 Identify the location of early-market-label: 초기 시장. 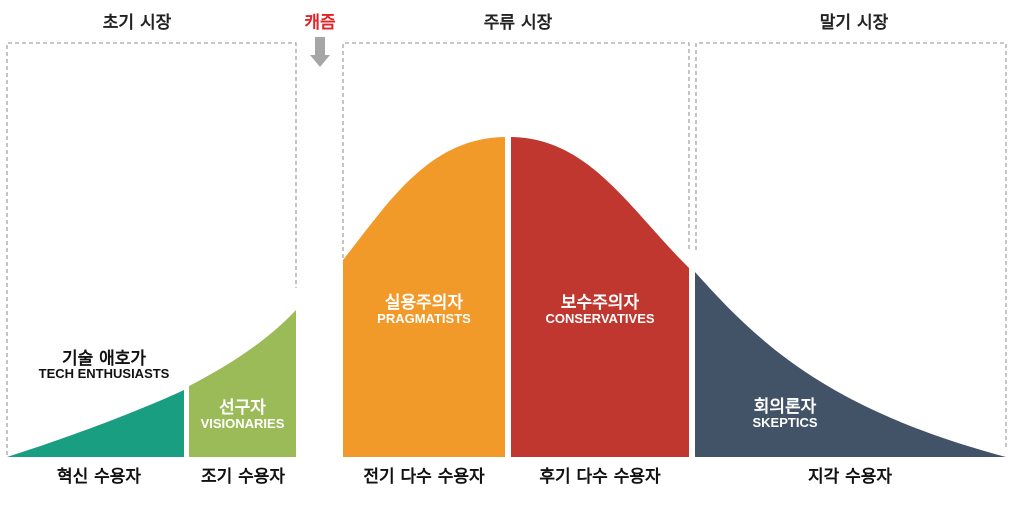
(137, 23).